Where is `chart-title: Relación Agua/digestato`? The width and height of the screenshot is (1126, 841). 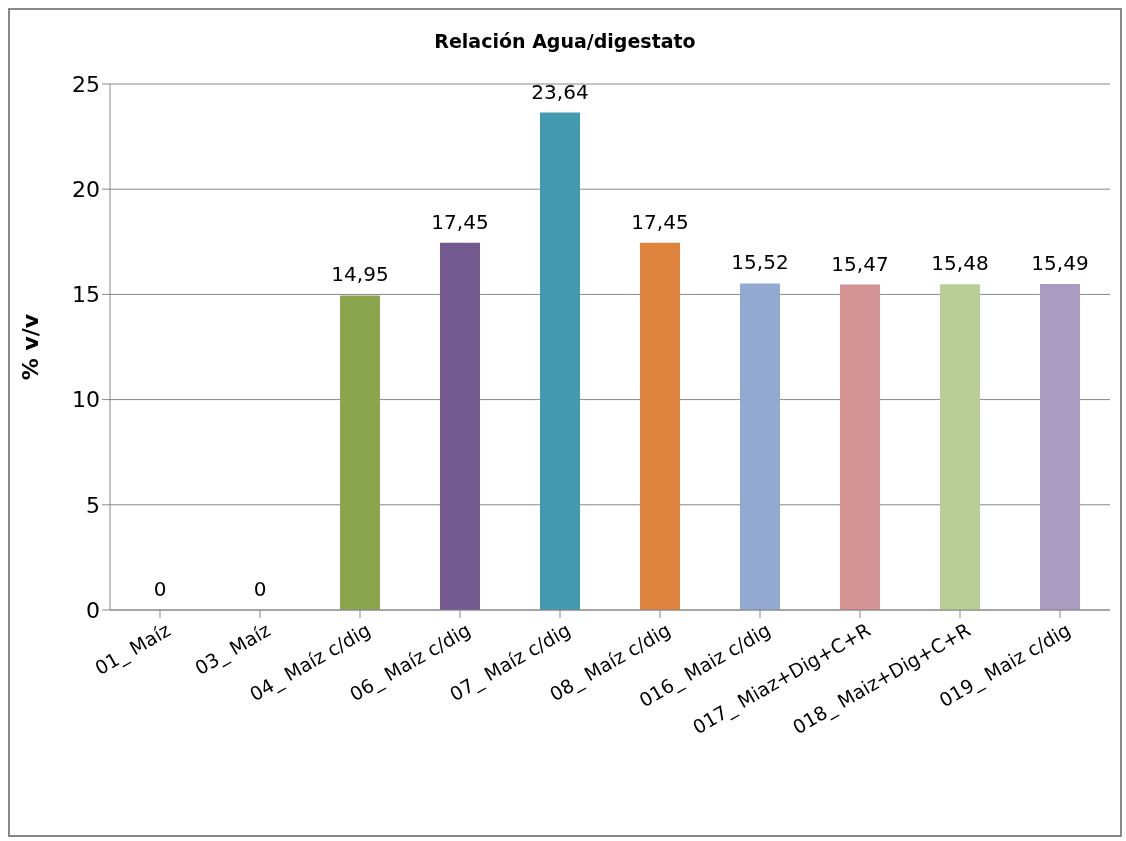 chart-title: Relación Agua/digestato is located at coordinates (565, 41).